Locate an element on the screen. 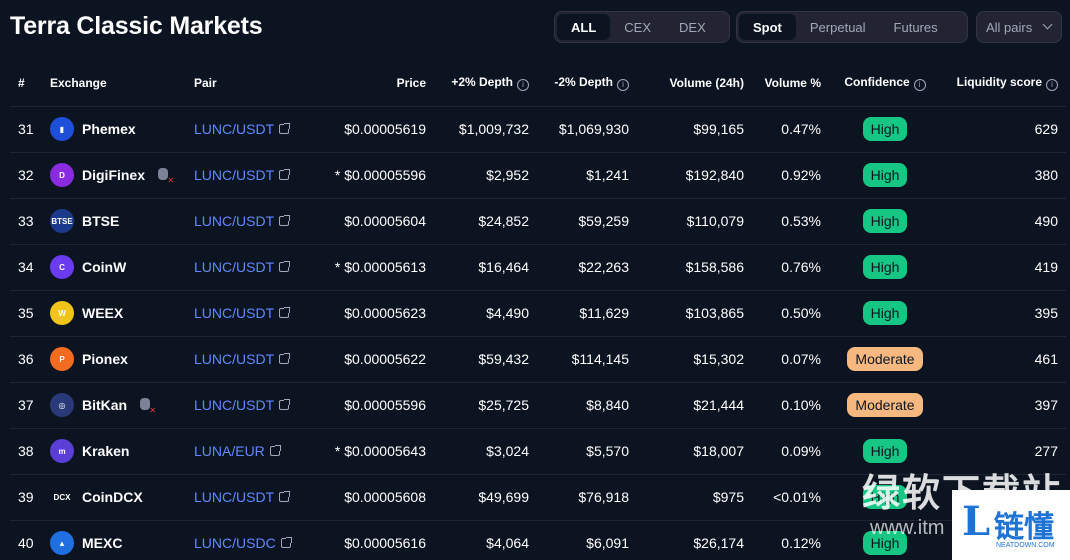  exchange-cell: W WEEX is located at coordinates (114, 313).